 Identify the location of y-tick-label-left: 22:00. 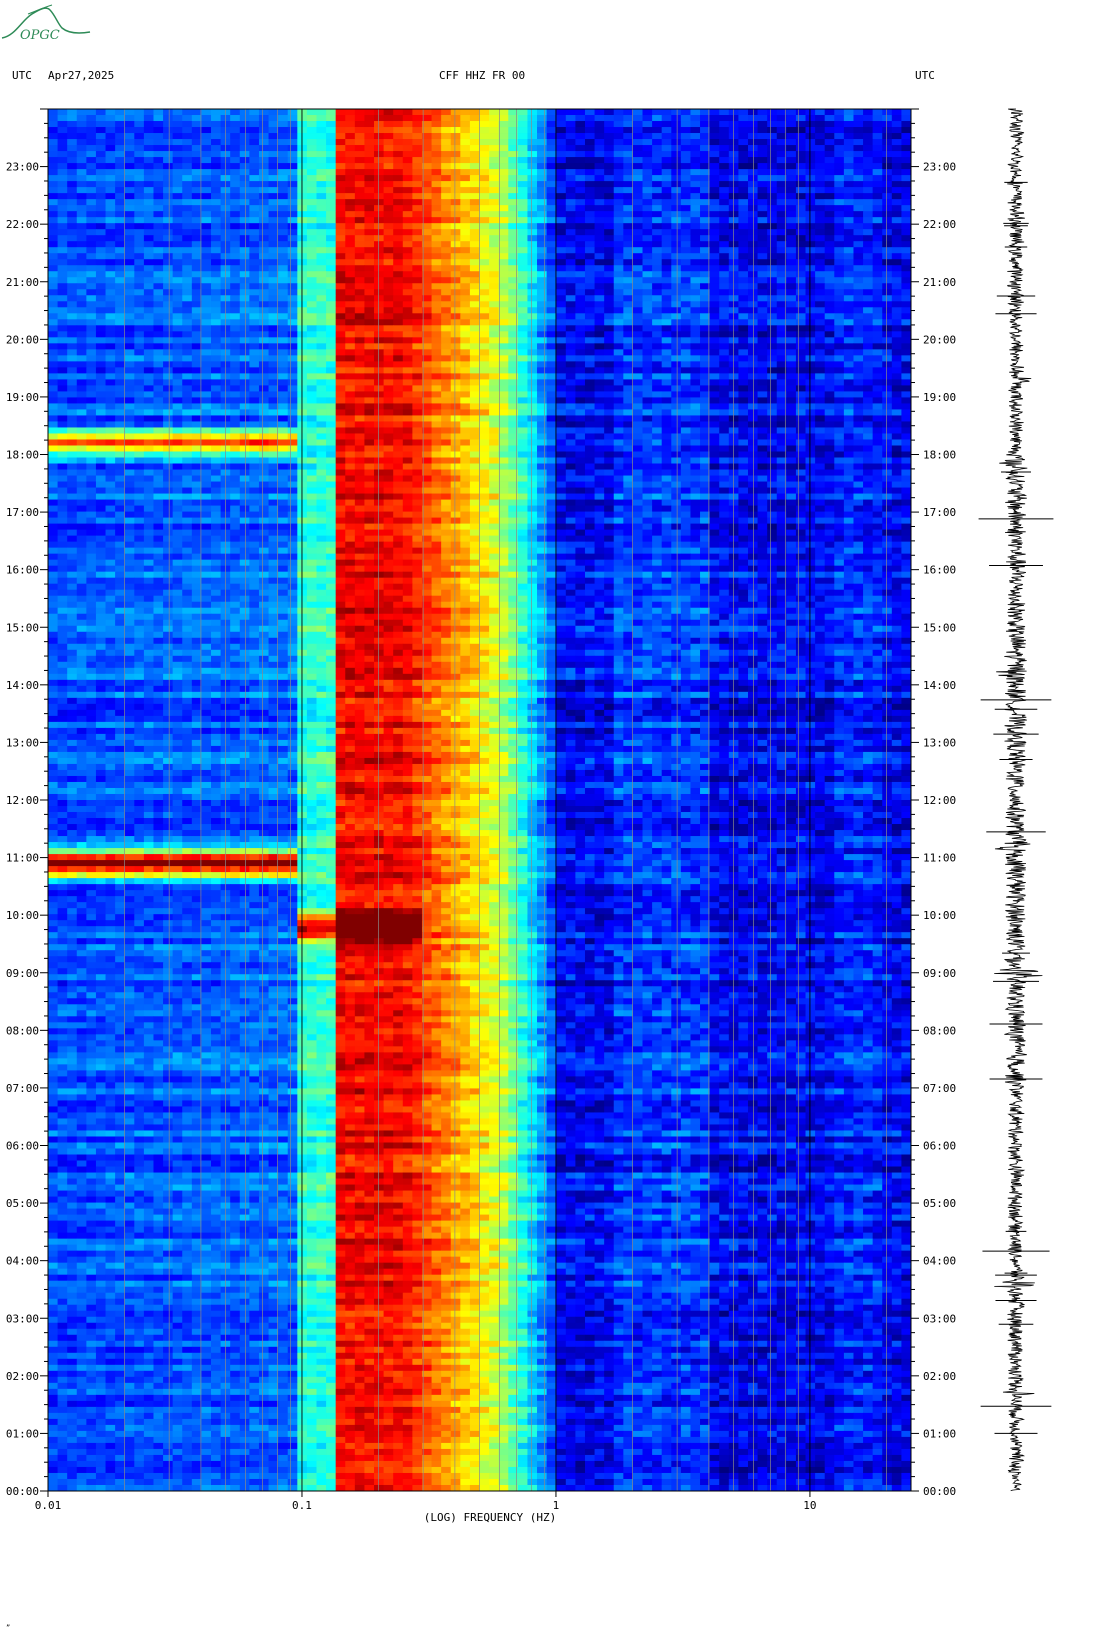
(22, 224).